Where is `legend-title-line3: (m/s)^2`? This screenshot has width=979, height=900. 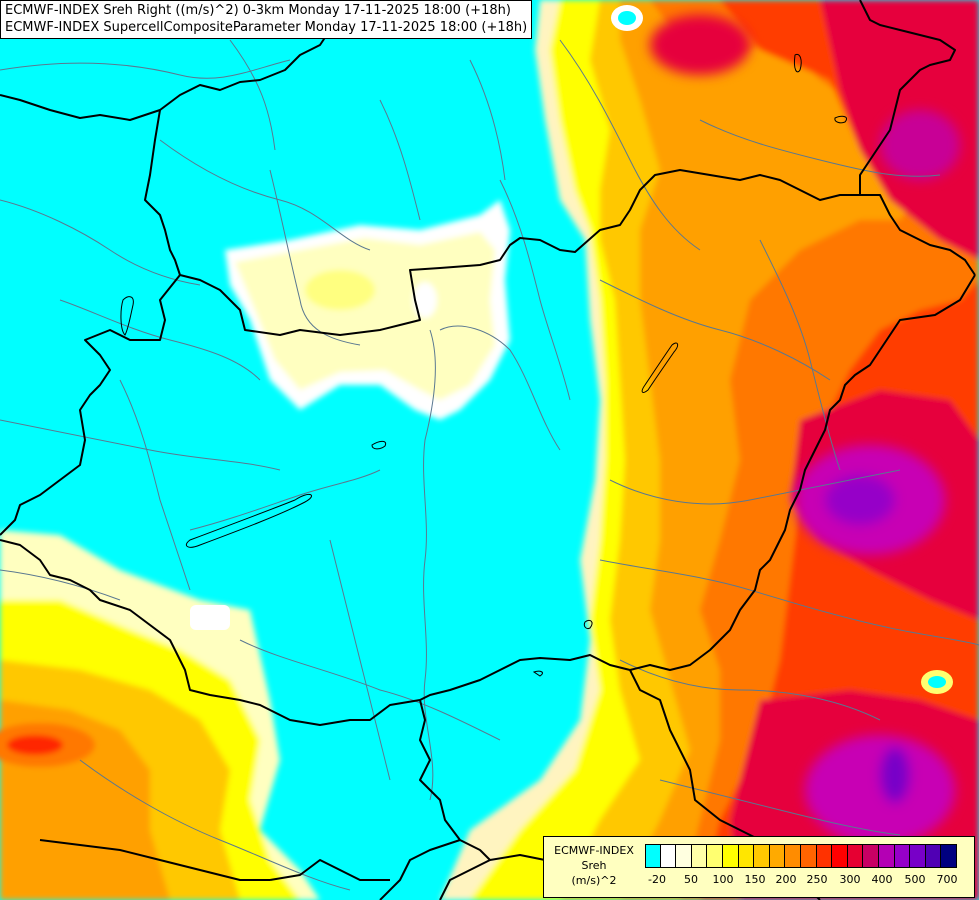 legend-title-line3: (m/s)^2 is located at coordinates (594, 880).